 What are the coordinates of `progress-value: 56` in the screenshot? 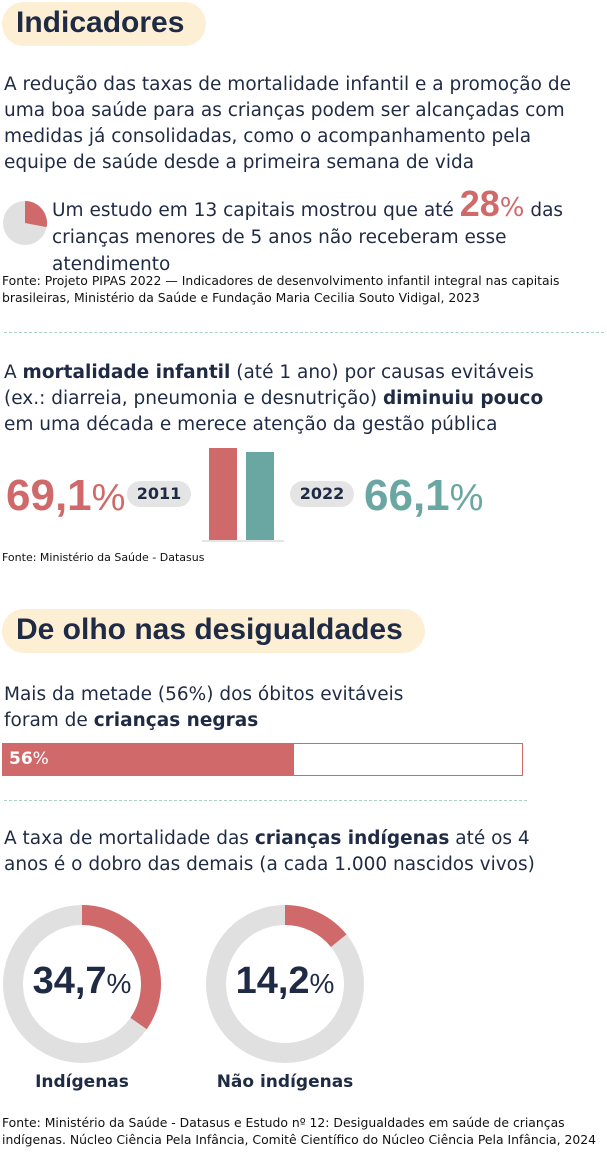 It's located at (21, 759).